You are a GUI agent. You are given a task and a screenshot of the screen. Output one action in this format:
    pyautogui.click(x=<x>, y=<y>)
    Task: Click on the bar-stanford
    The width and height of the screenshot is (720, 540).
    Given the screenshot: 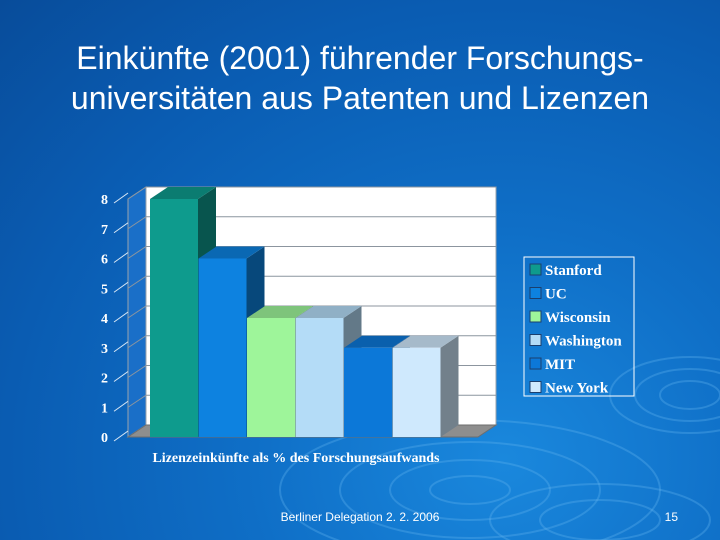 What is the action you would take?
    pyautogui.click(x=174, y=318)
    